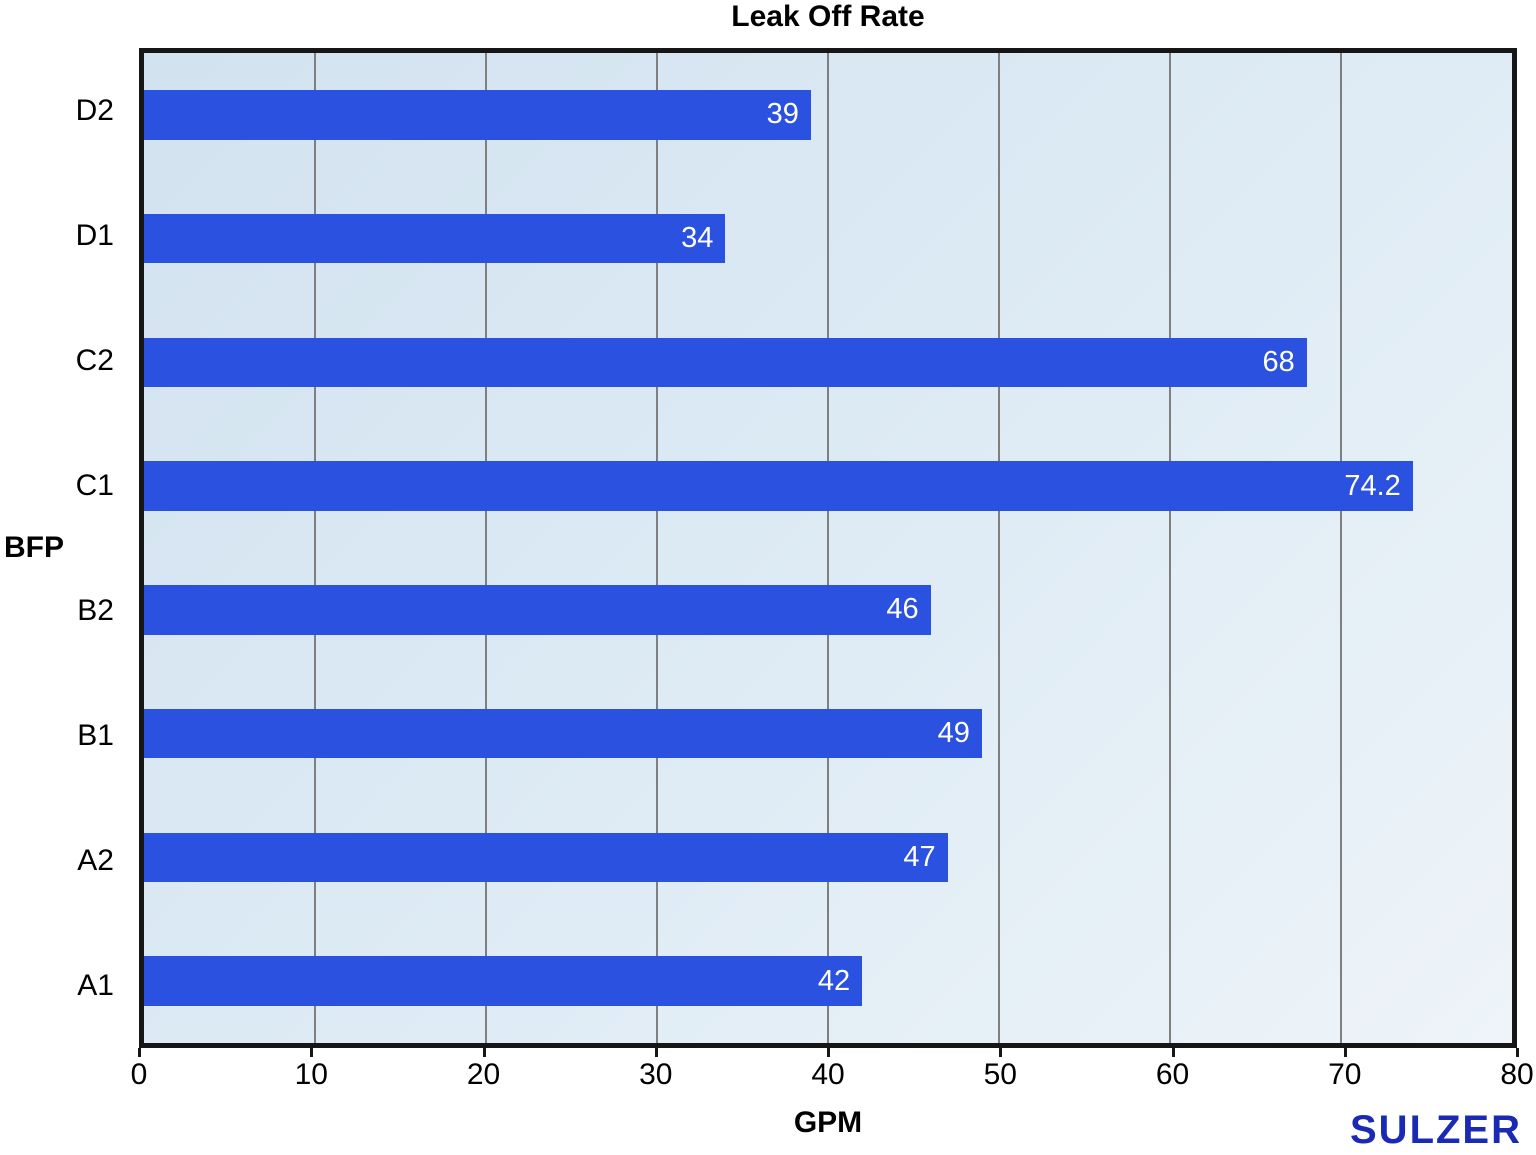  What do you see at coordinates (919, 856) in the screenshot?
I see `bar-value-A2: 47` at bounding box center [919, 856].